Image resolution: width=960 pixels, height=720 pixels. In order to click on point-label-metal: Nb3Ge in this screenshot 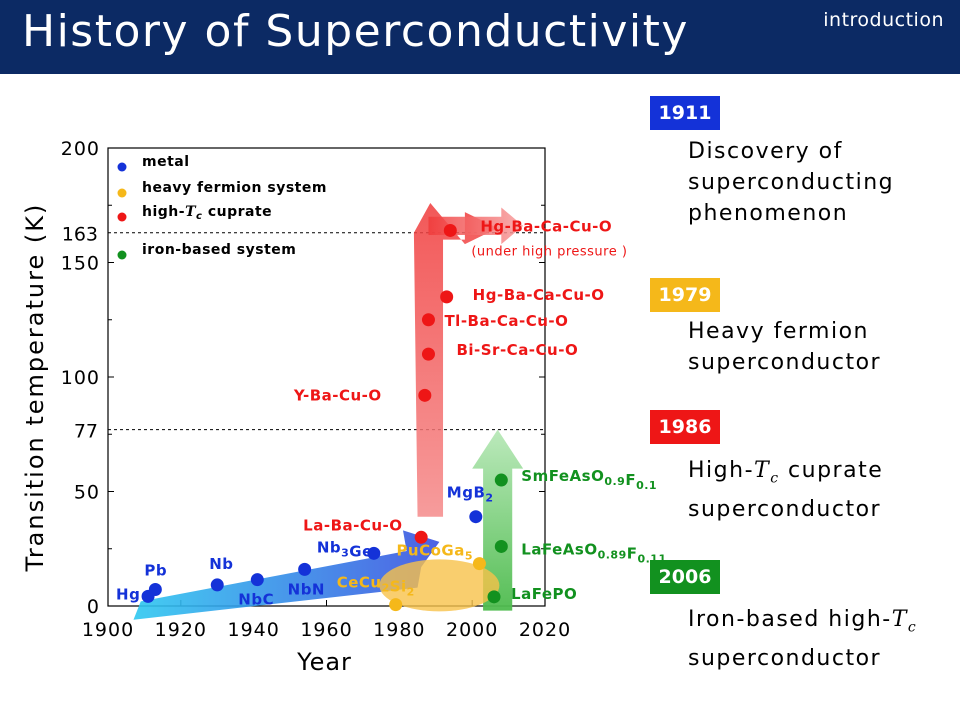, I will do `click(345, 549)`.